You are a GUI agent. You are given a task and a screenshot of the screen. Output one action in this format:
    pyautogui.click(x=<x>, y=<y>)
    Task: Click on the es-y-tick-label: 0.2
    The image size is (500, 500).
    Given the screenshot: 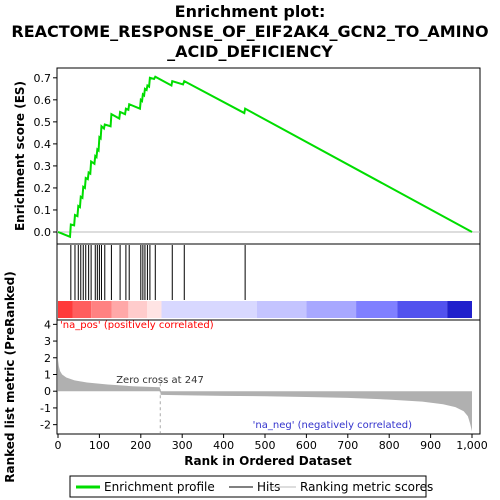 What is the action you would take?
    pyautogui.click(x=43, y=188)
    